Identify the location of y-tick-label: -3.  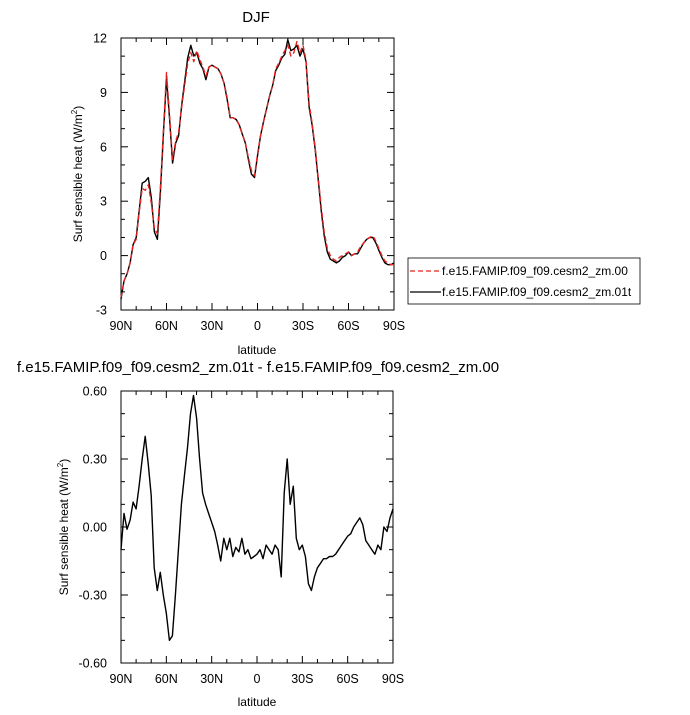
(101, 311).